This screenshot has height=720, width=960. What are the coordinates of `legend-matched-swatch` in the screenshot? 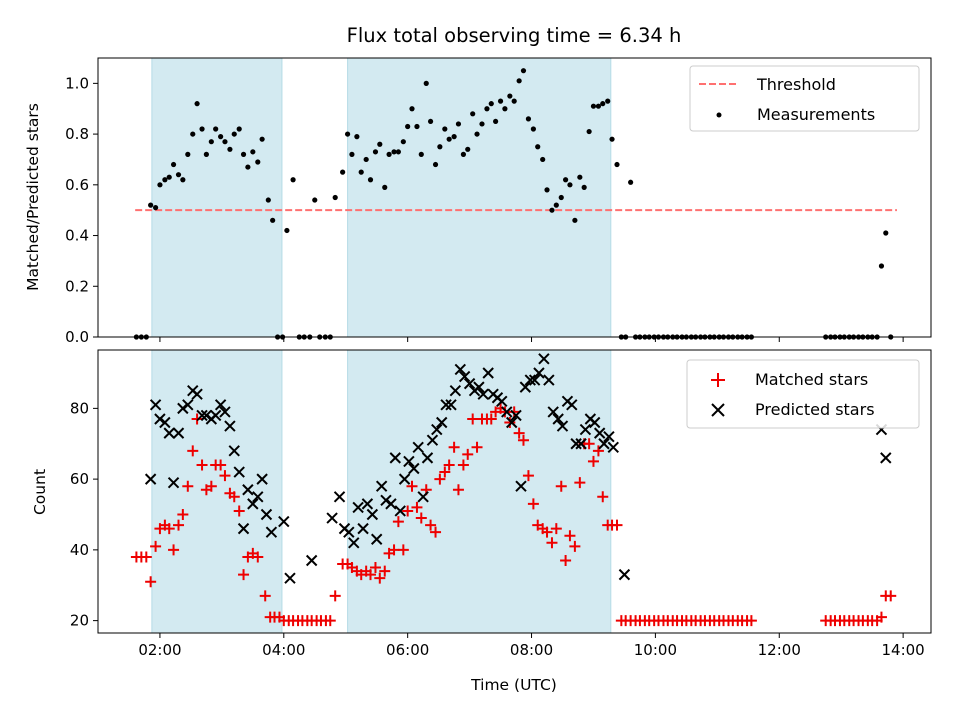 It's located at (718, 380).